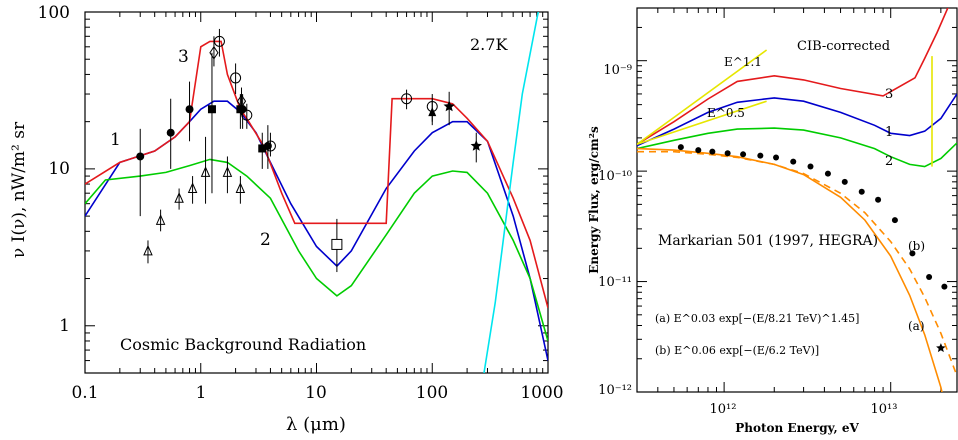 The width and height of the screenshot is (958, 440). Describe the element at coordinates (432, 112) in the screenshot. I see `marker-filled-triangle` at that location.